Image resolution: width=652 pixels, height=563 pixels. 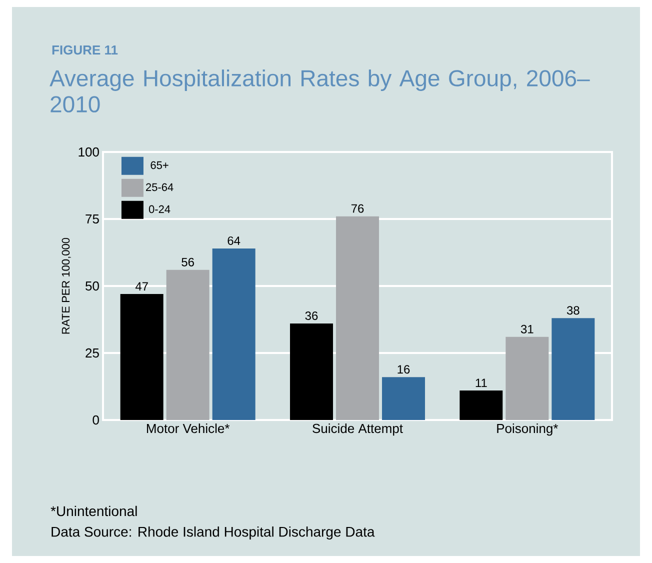 I want to click on data-label: 36, so click(x=311, y=315).